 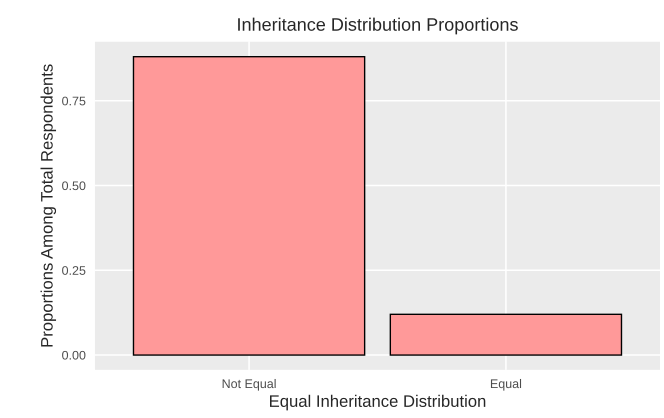 I want to click on x-axis-title: Equal Inheritance Distribution, so click(x=378, y=402).